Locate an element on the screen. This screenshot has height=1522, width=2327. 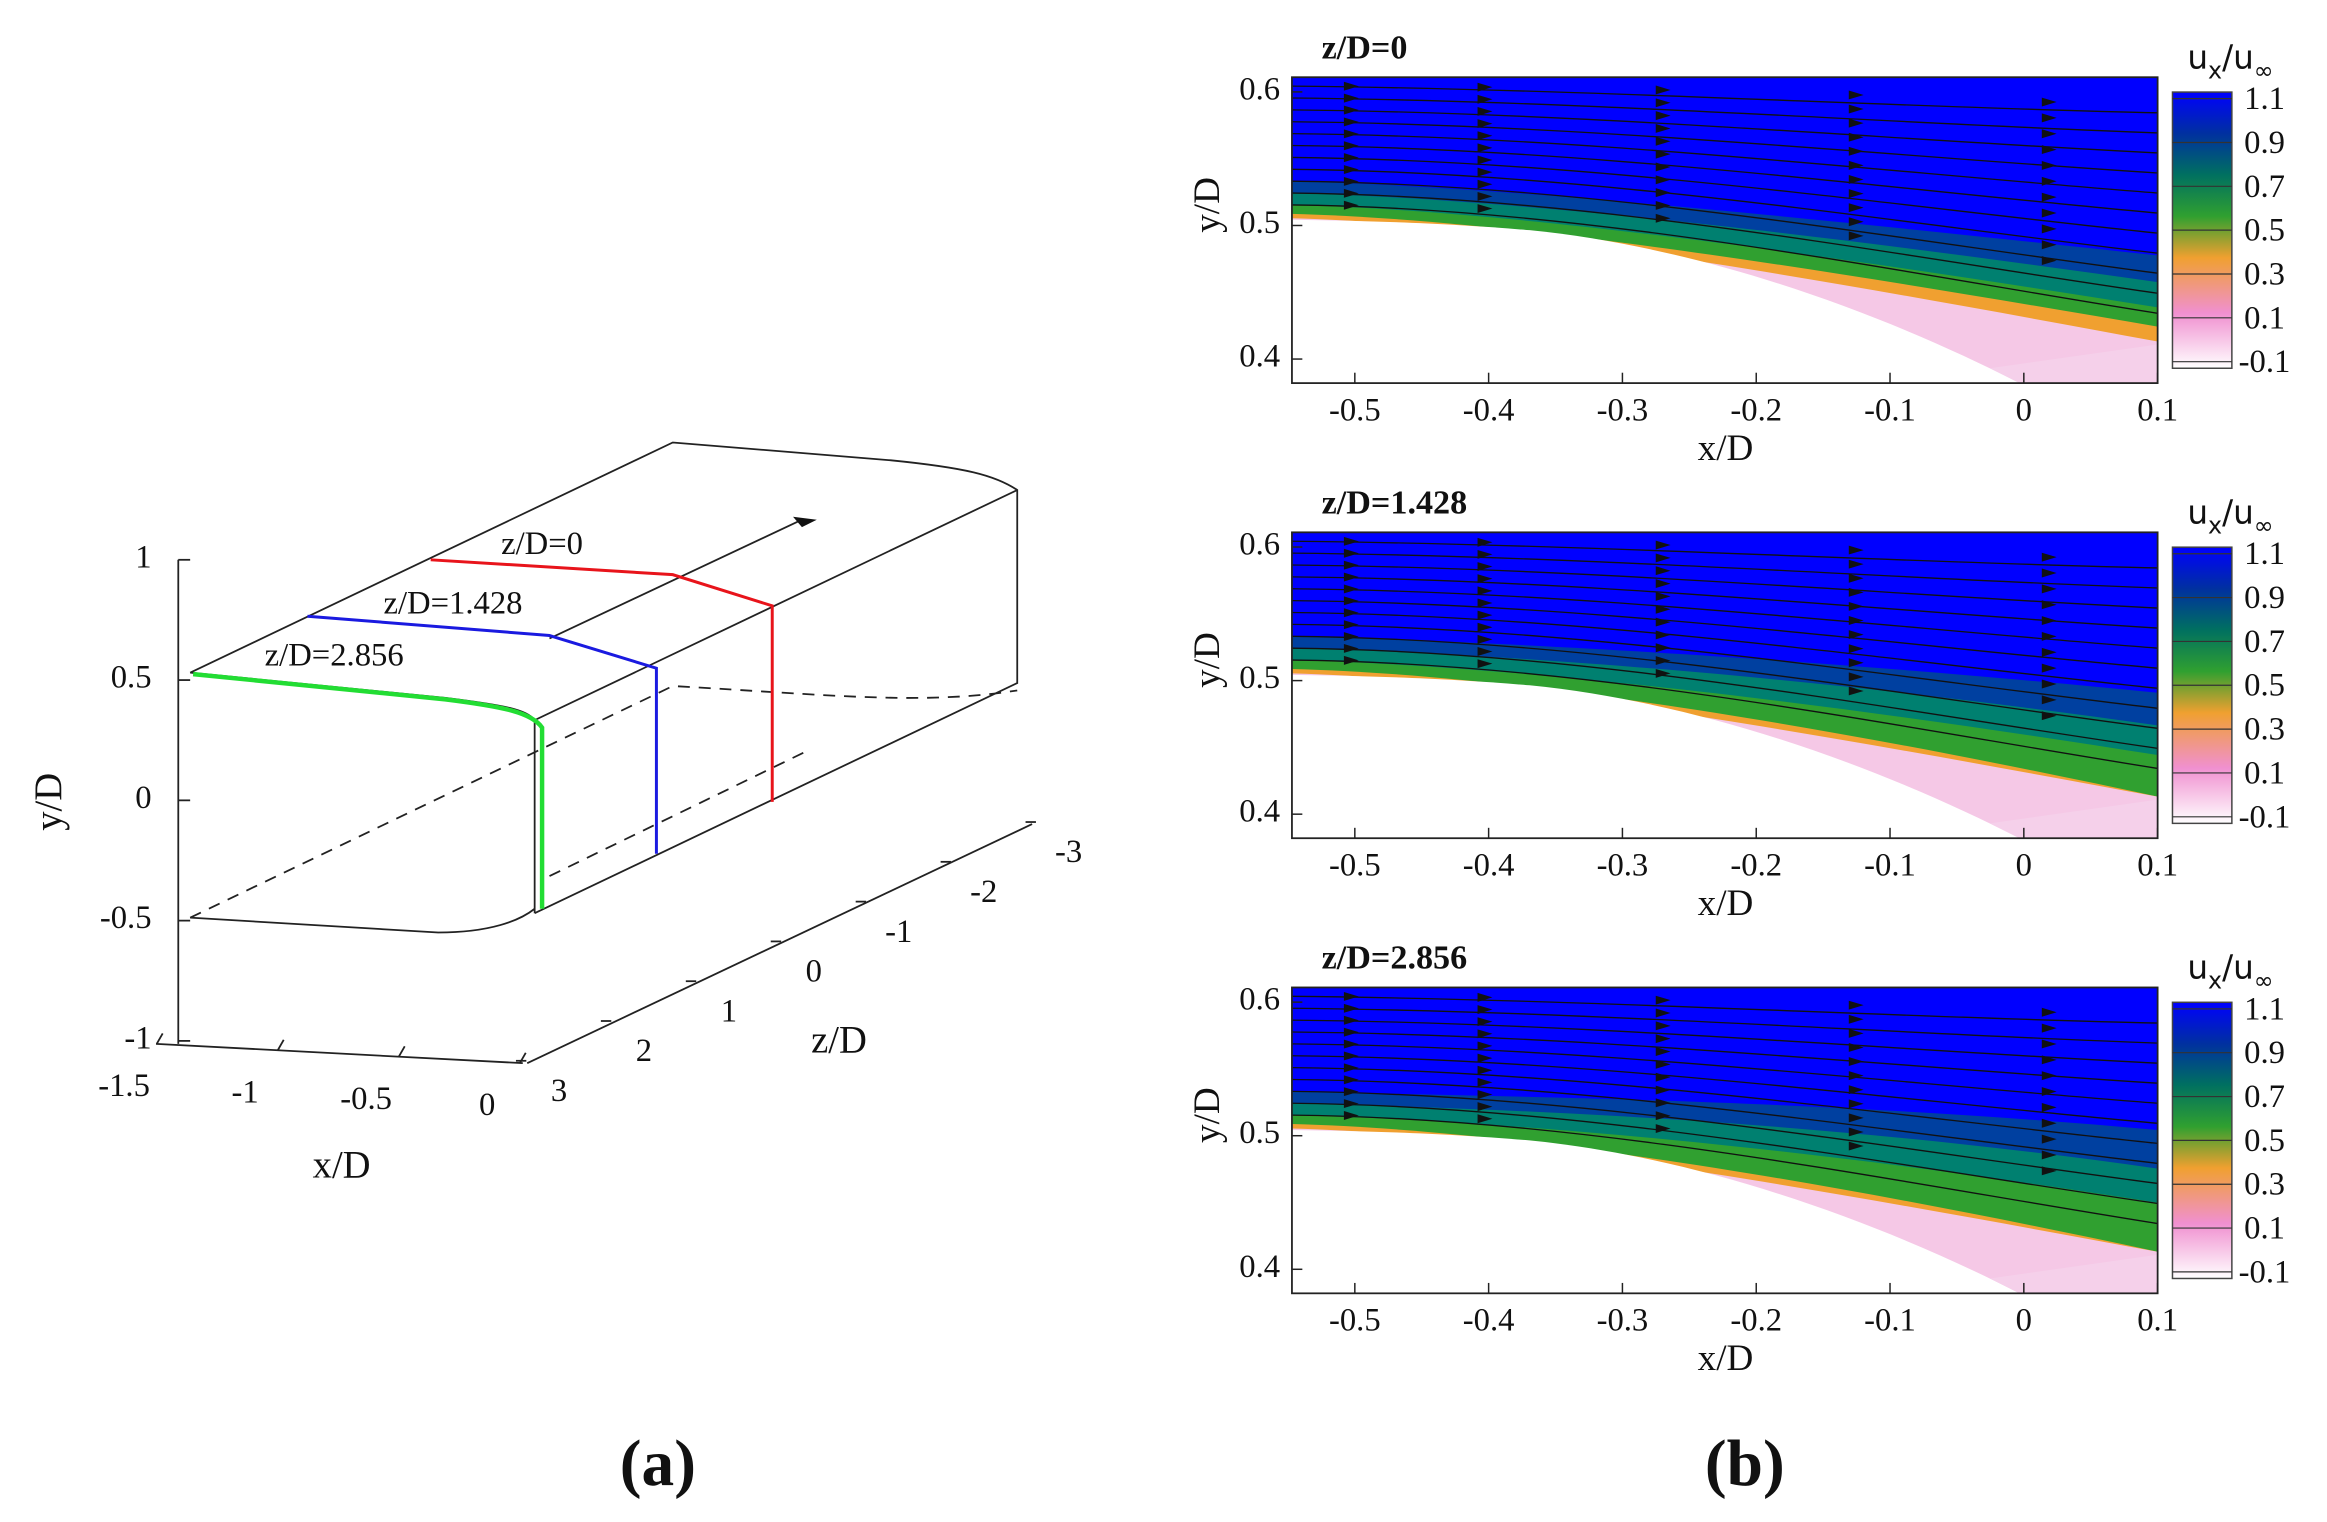
y-tick-label: -0.5 is located at coordinates (126, 918).